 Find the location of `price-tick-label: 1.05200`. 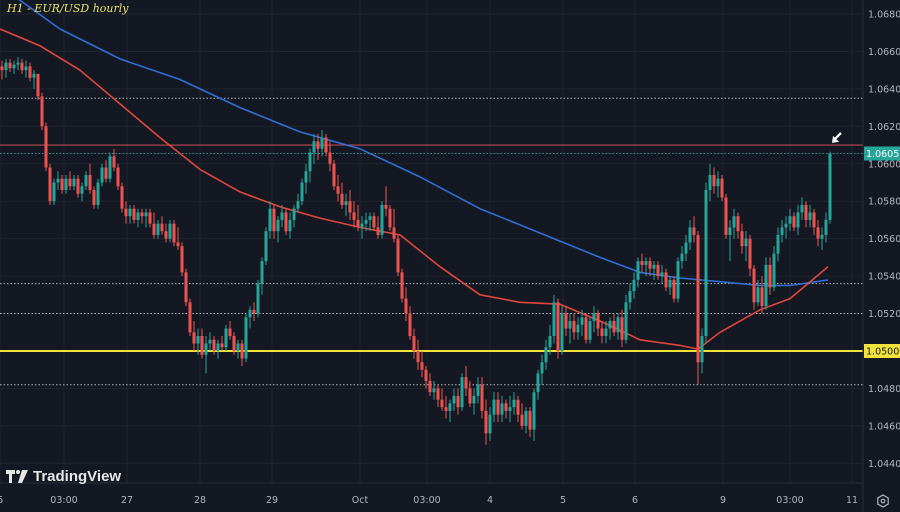

price-tick-label: 1.05200 is located at coordinates (884, 314).